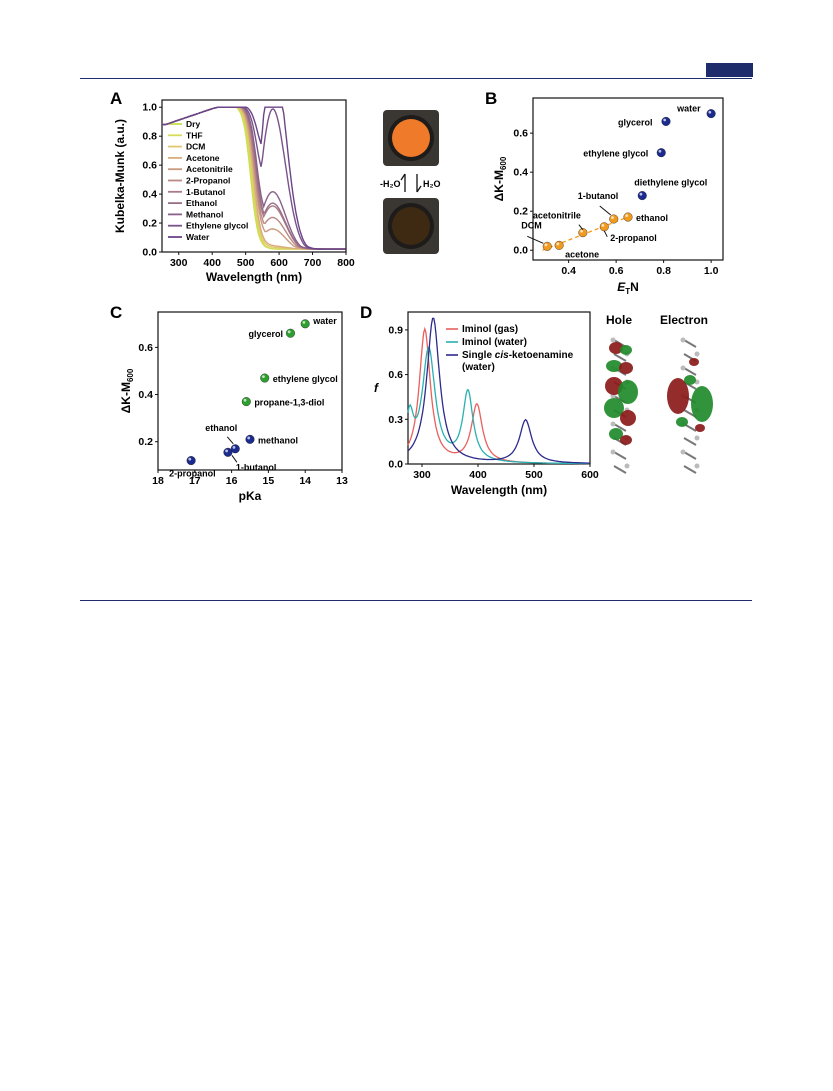 This screenshot has width=833, height=1091. What do you see at coordinates (684, 320) in the screenshot?
I see `electron-label: Electron` at bounding box center [684, 320].